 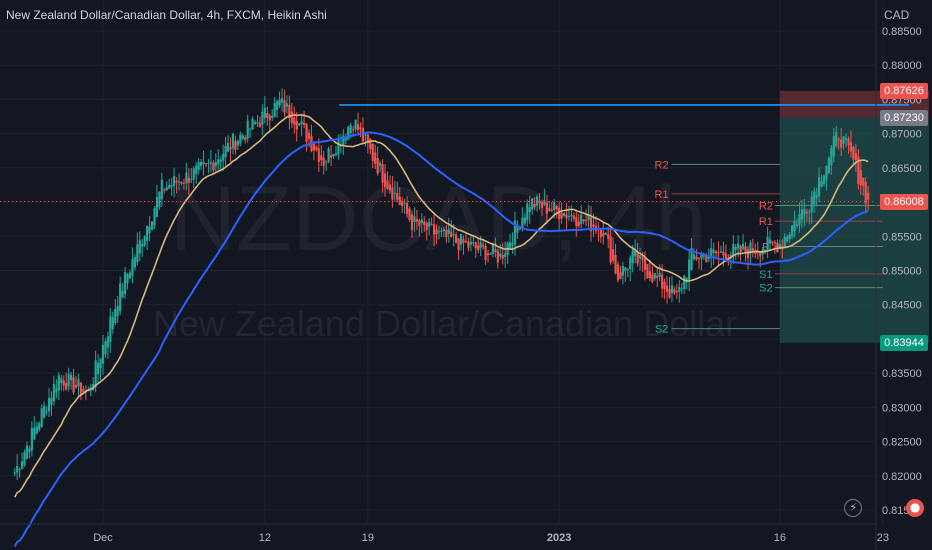 What do you see at coordinates (883, 538) in the screenshot?
I see `x-tick-label: 23` at bounding box center [883, 538].